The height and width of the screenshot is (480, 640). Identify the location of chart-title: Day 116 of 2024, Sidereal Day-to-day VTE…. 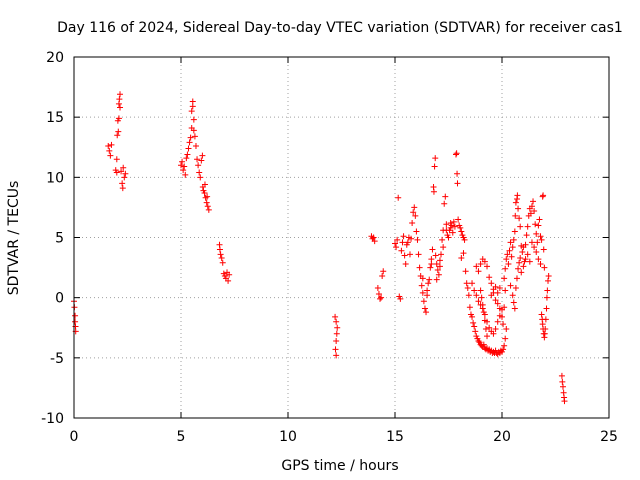
(340, 28).